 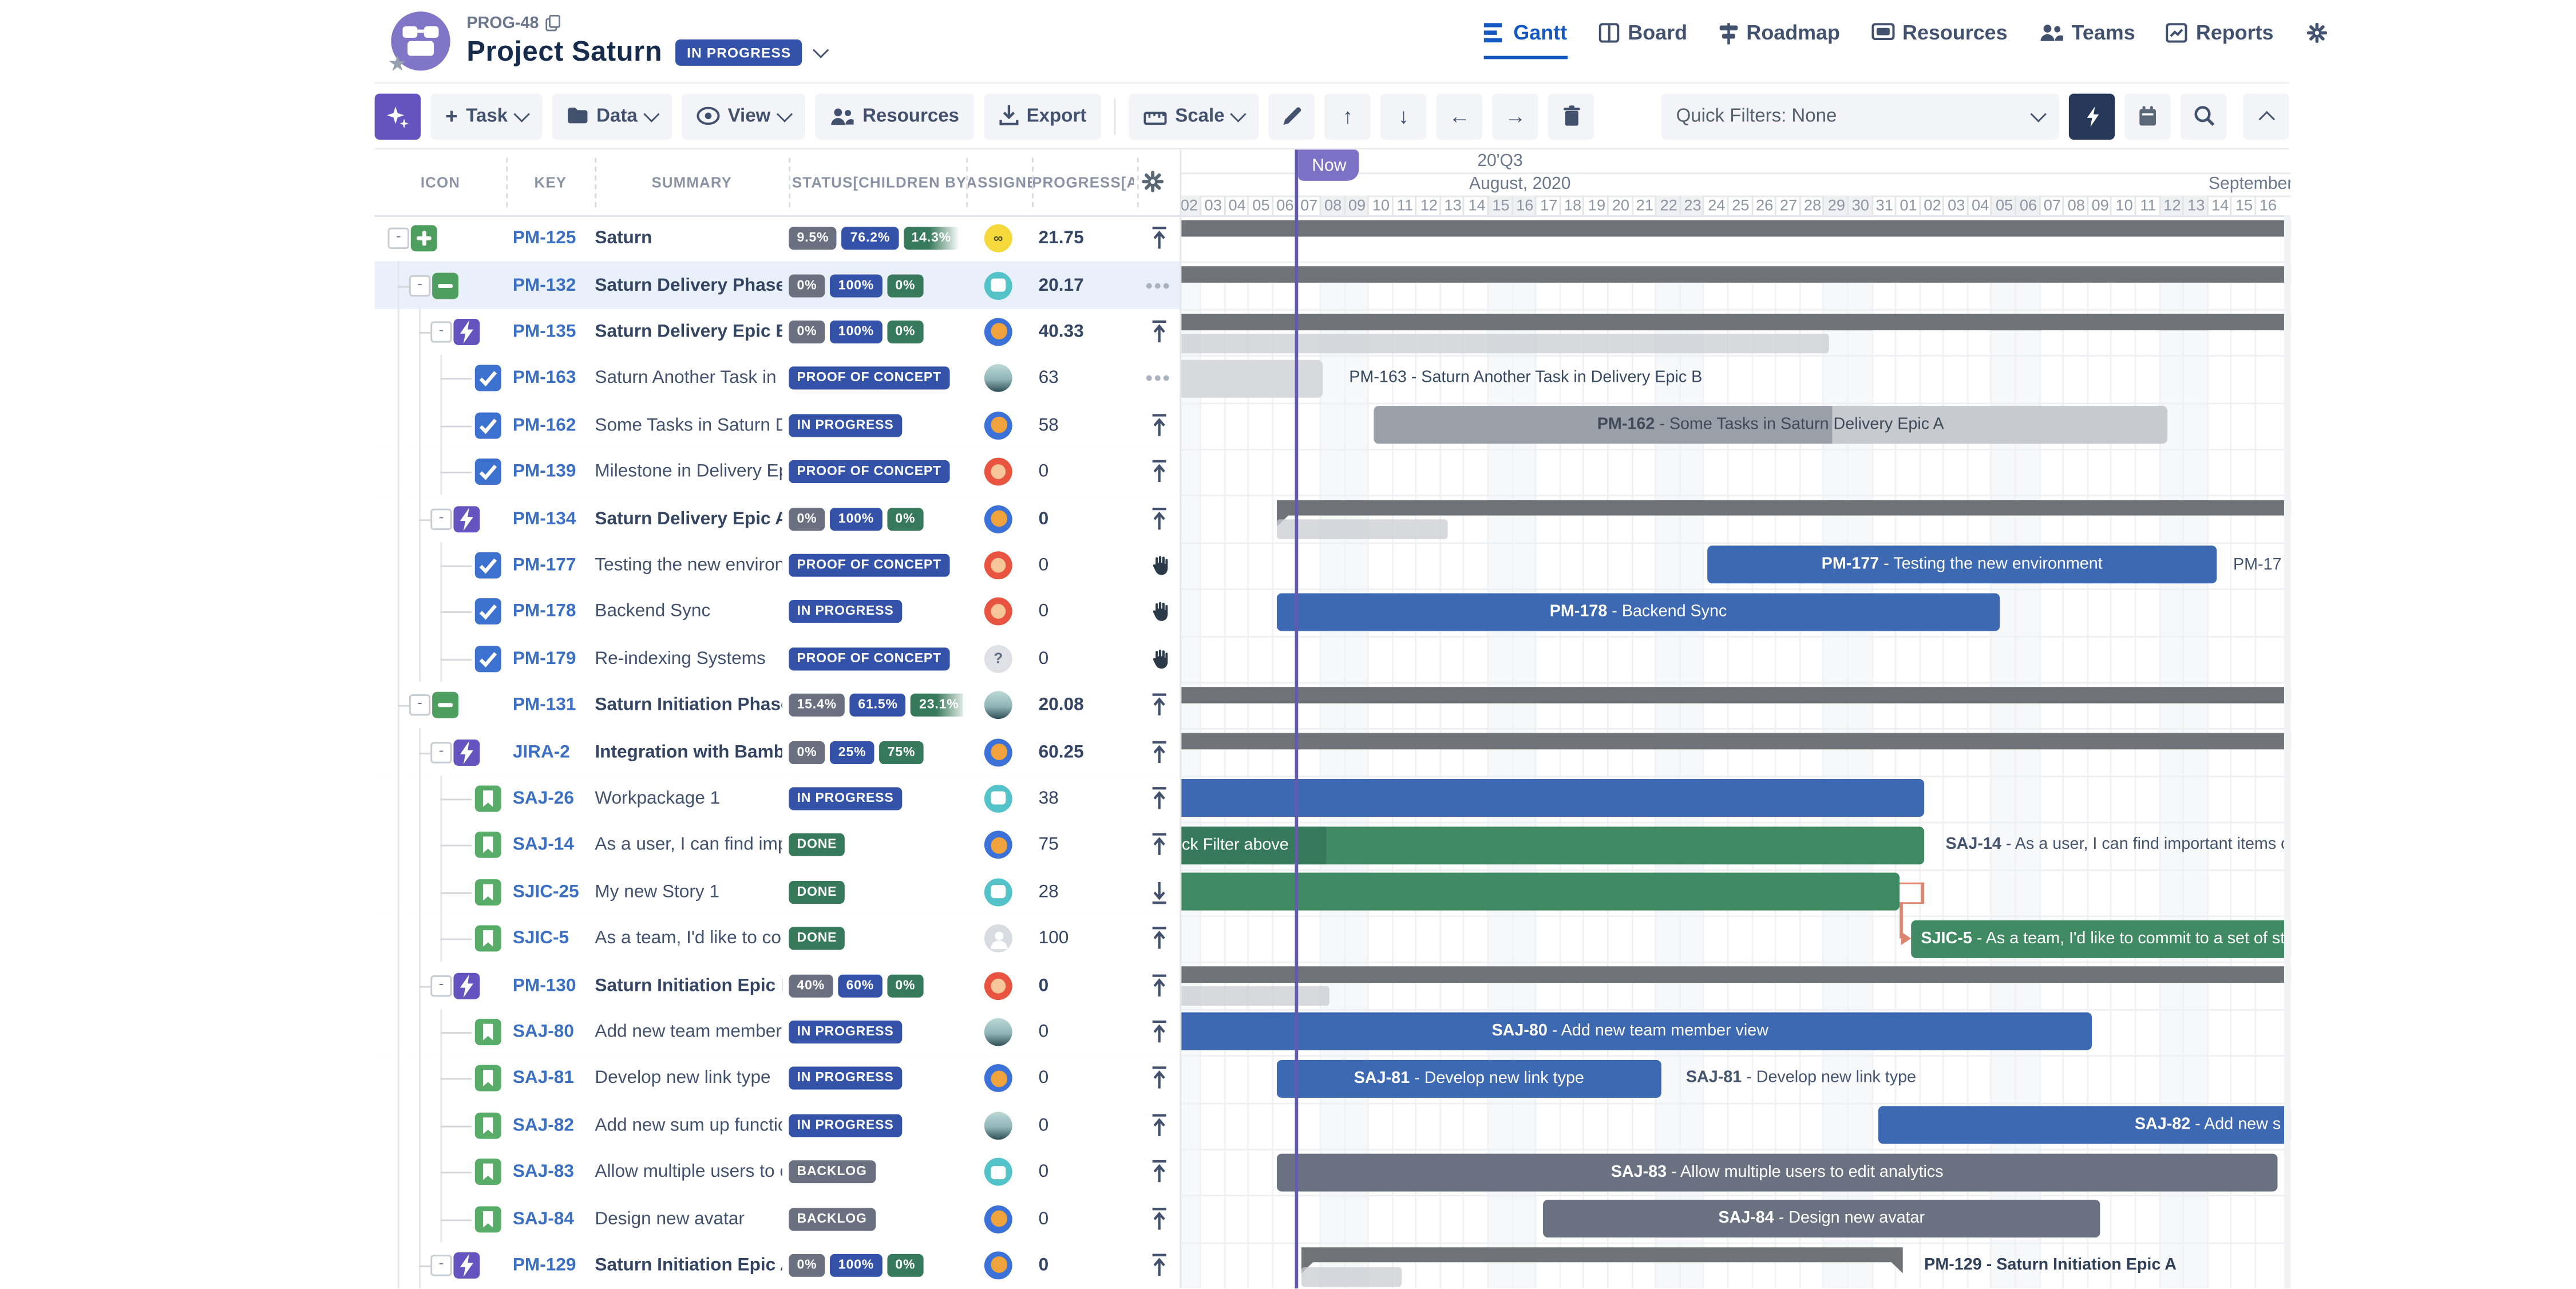 I want to click on issue-summary: Saturn Delivery Phase, so click(x=688, y=285).